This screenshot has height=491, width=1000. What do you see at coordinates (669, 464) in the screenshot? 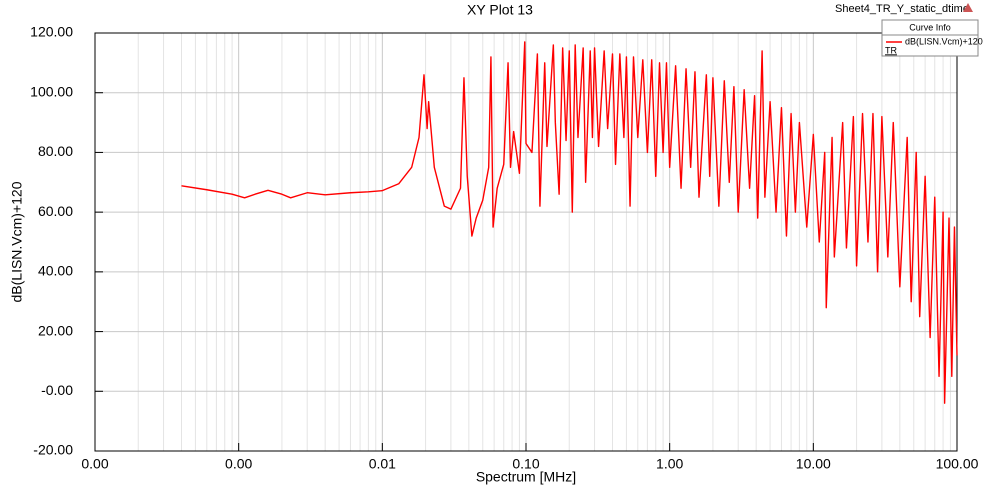
I see `x-tick-label: 1.00` at bounding box center [669, 464].